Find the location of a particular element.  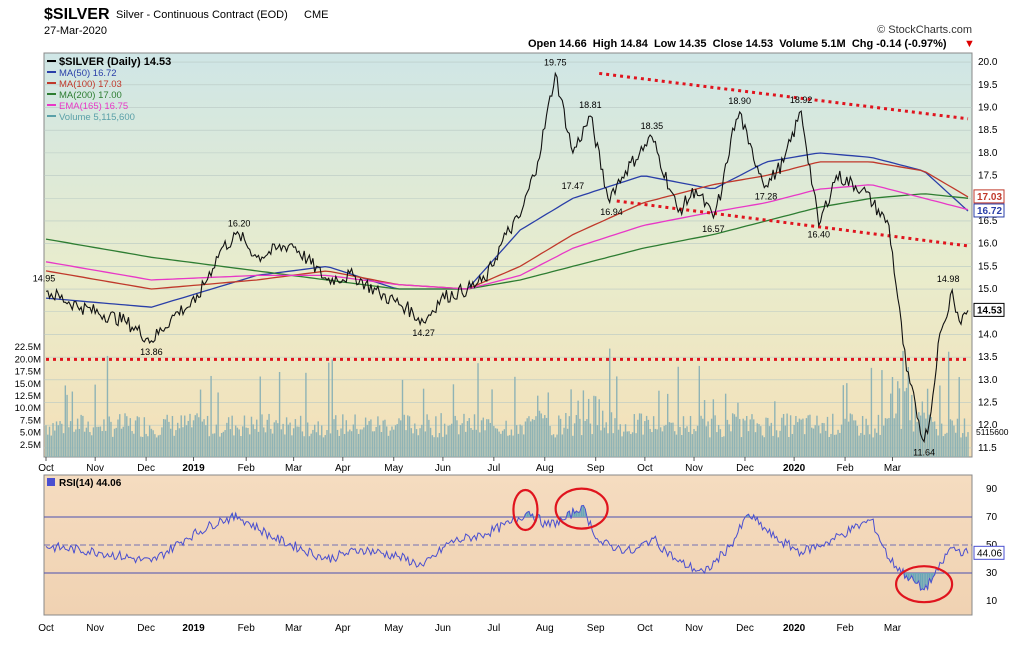

price-x-tick: Jul is located at coordinates (493, 468).